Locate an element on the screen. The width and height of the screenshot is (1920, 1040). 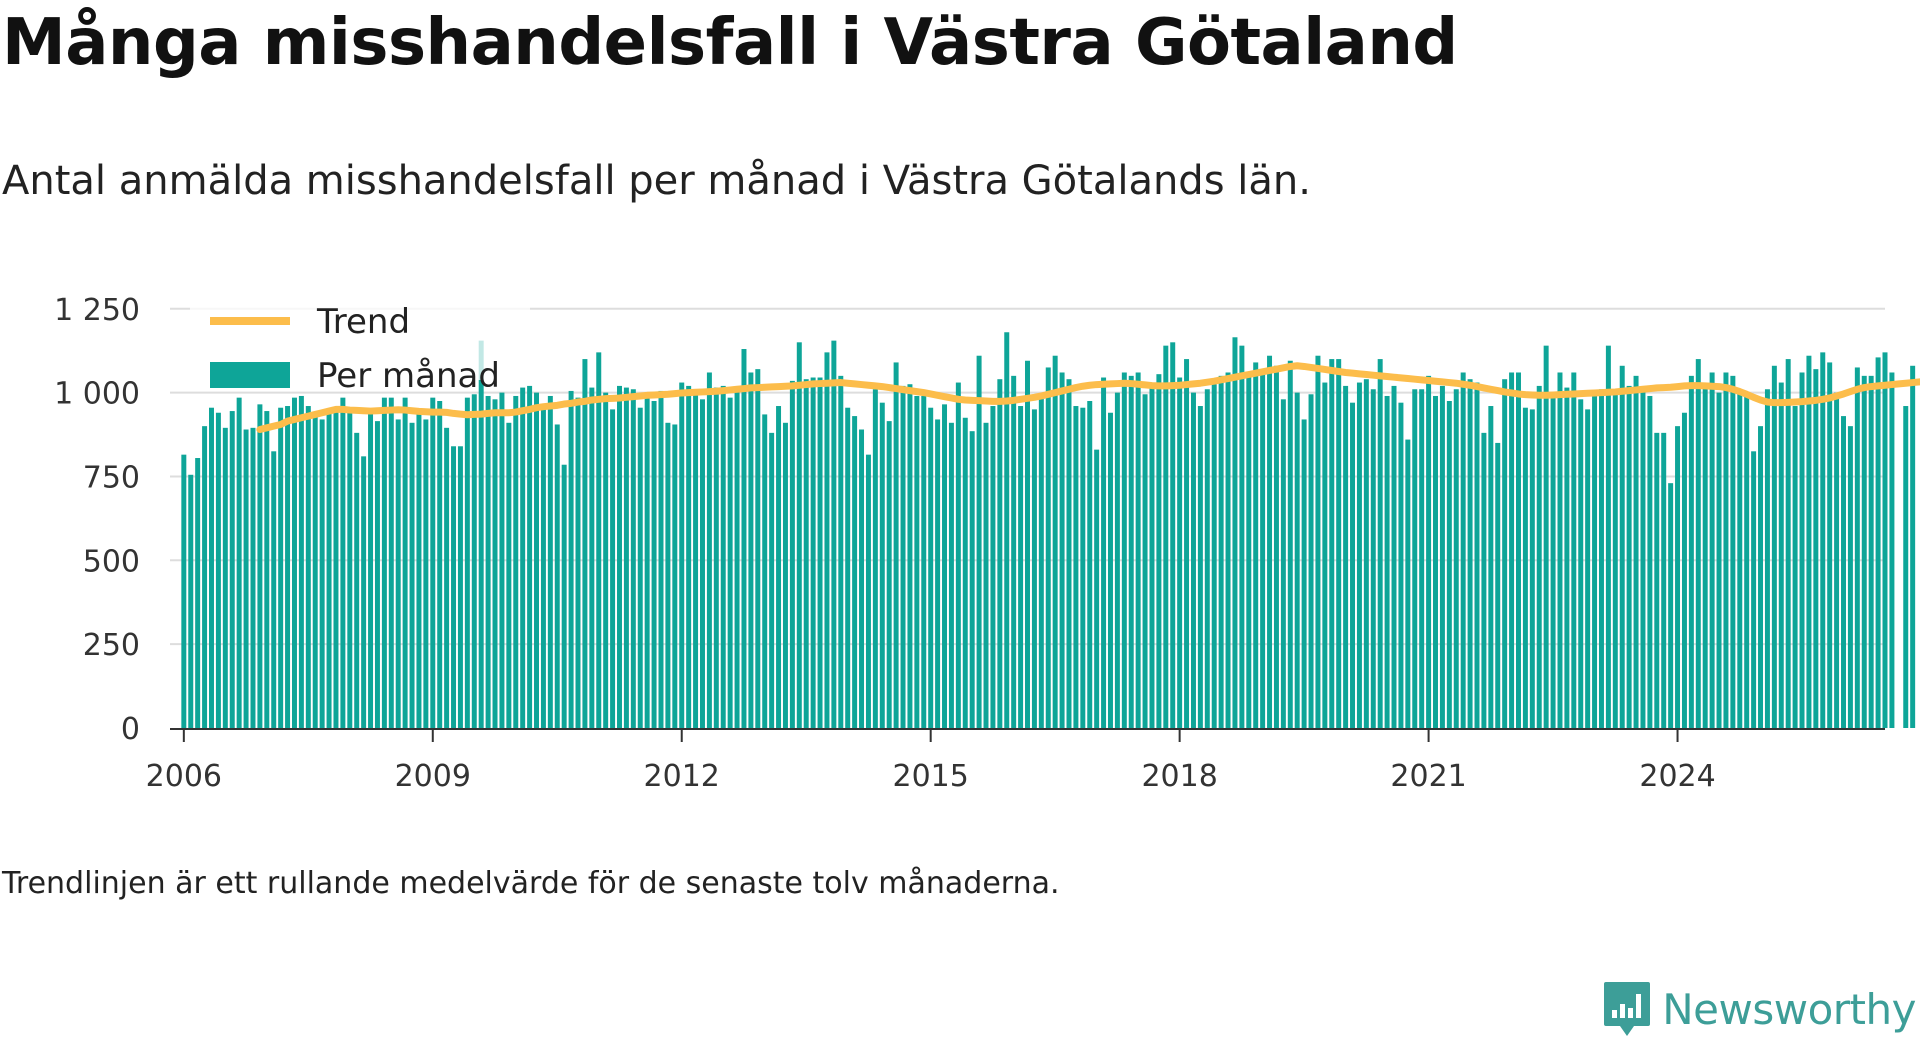
y-axis-labels: 0 250 500 750 1 000 1 250 is located at coordinates (97, 520).